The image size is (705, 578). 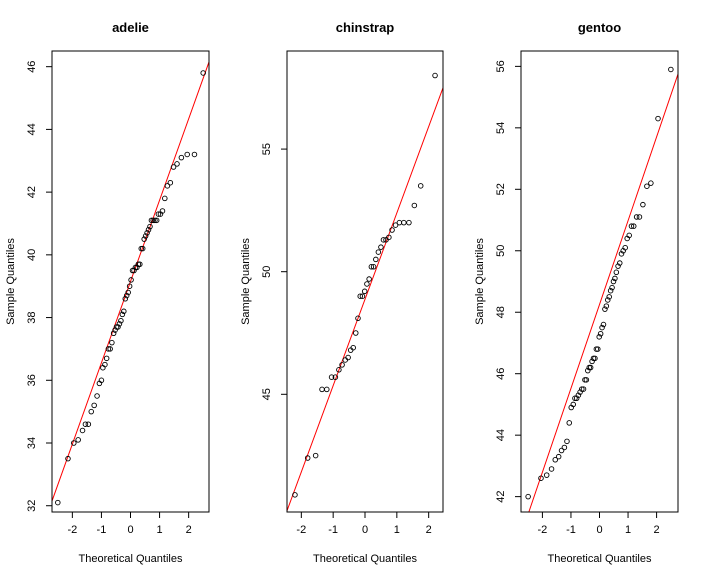 What do you see at coordinates (130, 27) in the screenshot?
I see `panel-title-adelie: adelie` at bounding box center [130, 27].